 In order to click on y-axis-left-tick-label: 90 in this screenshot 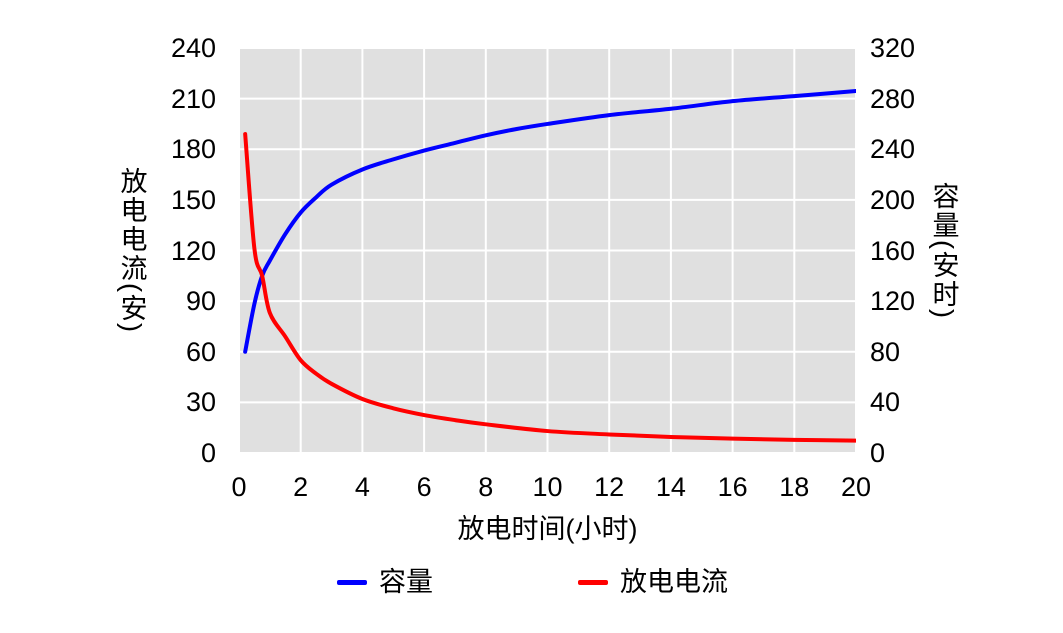, I will do `click(200, 301)`.